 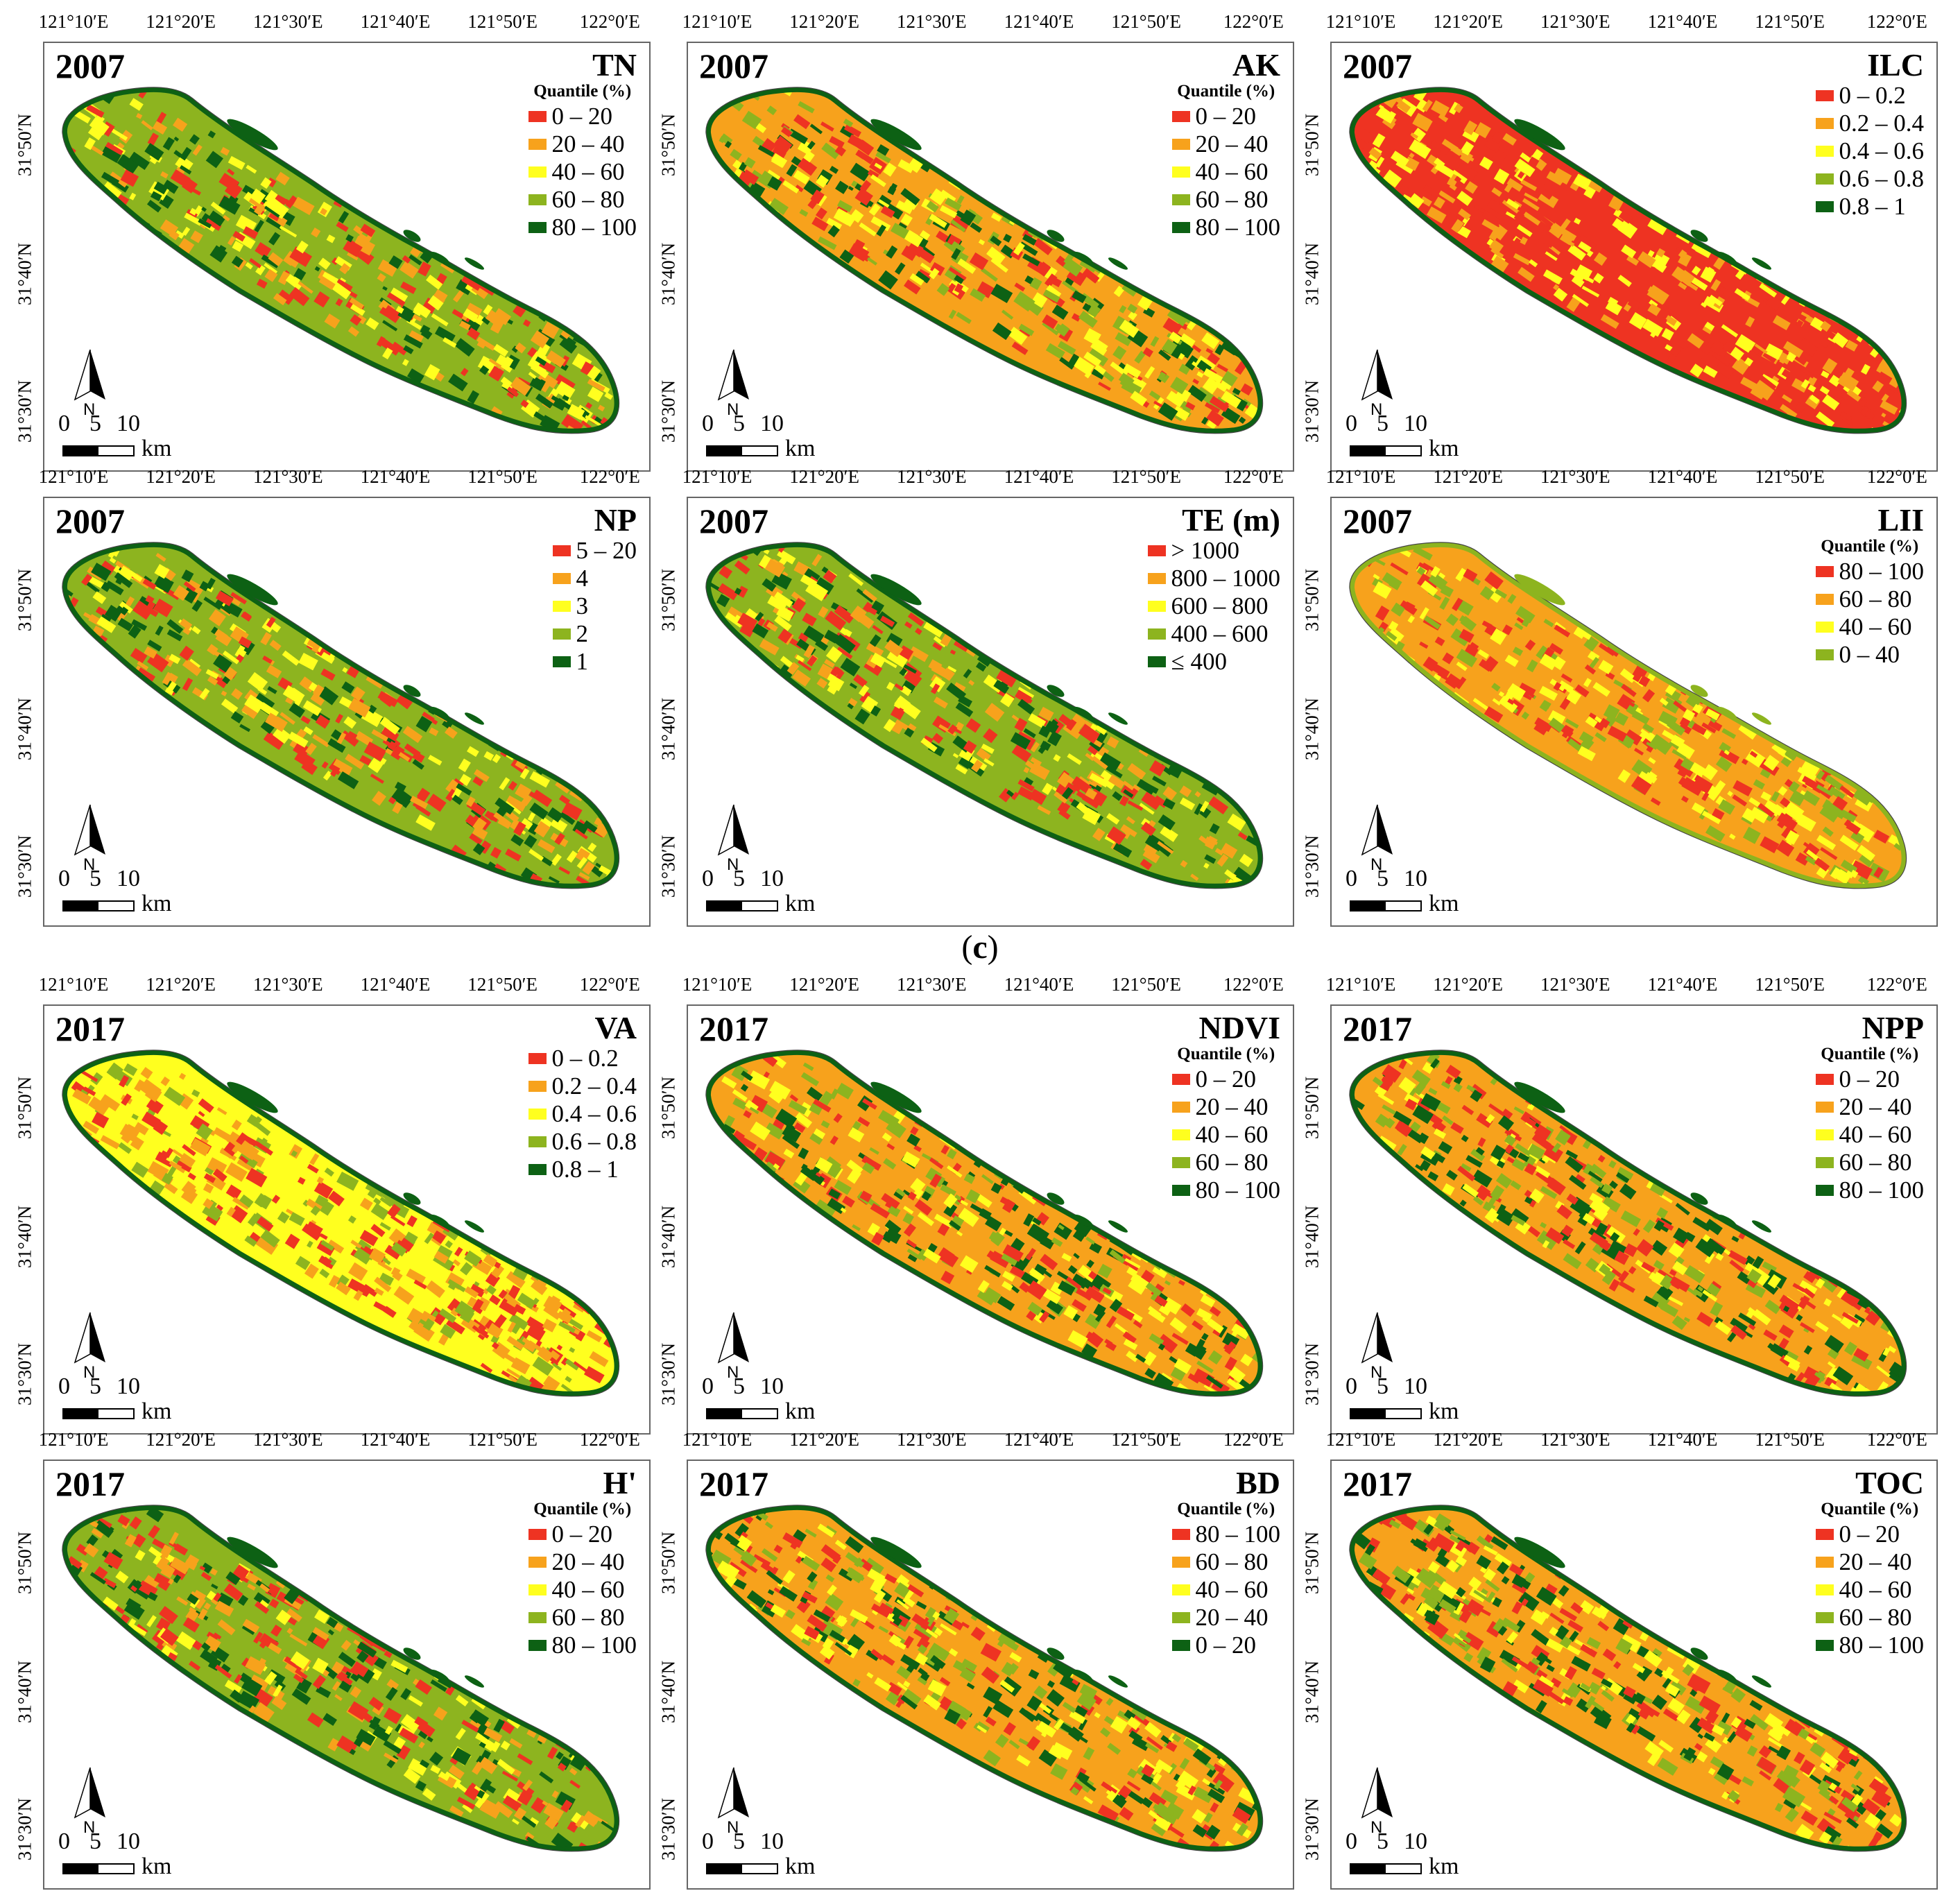 What do you see at coordinates (1232, 144) in the screenshot?
I see `legend-label: 20 – 40` at bounding box center [1232, 144].